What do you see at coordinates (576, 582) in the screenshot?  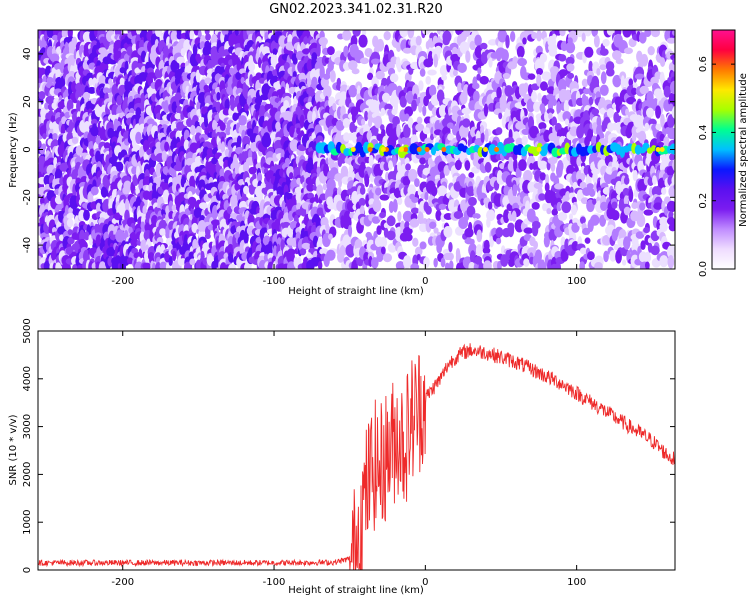 I see `snr-x-tick-label: 100` at bounding box center [576, 582].